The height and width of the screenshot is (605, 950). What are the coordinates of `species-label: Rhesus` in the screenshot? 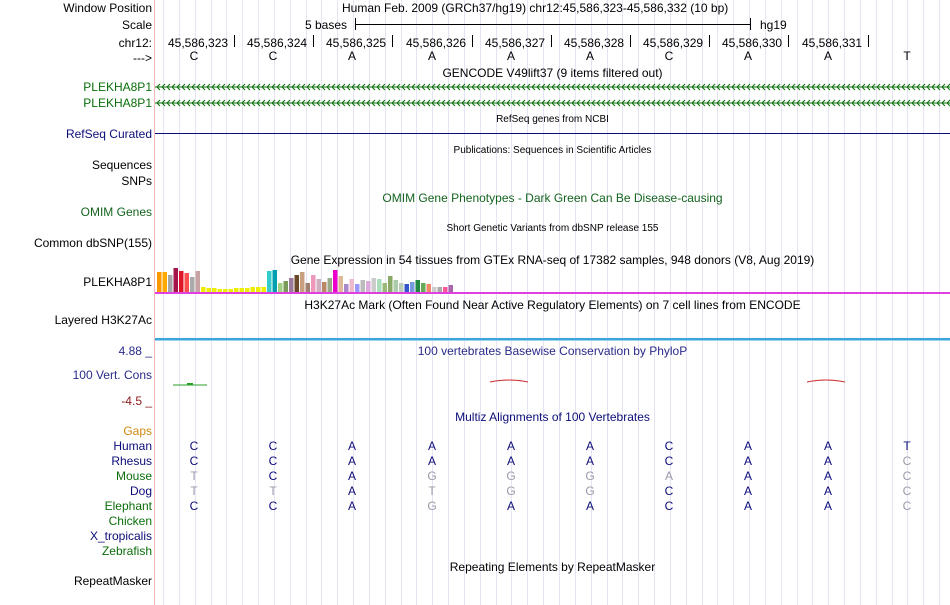 It's located at (131, 461).